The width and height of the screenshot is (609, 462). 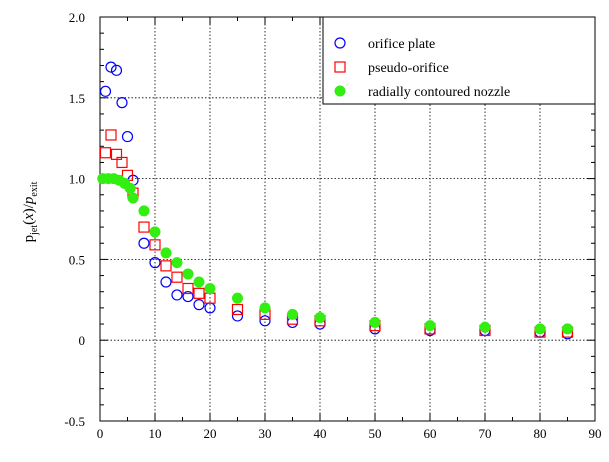 I want to click on legend-marker-orifice-plate, so click(x=340, y=43).